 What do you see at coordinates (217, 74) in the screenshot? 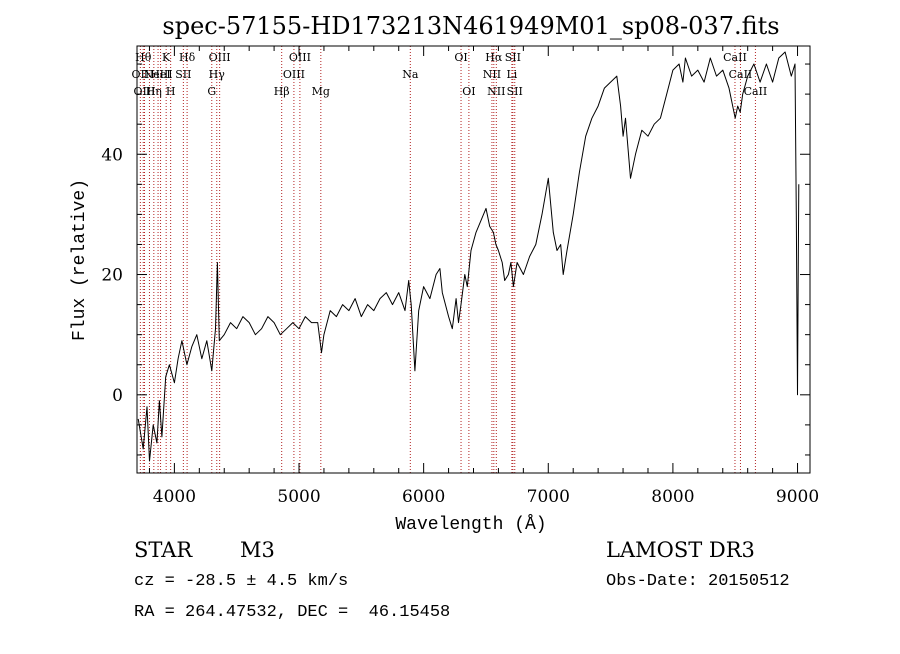
I see `emission-line-label: Hγ` at bounding box center [217, 74].